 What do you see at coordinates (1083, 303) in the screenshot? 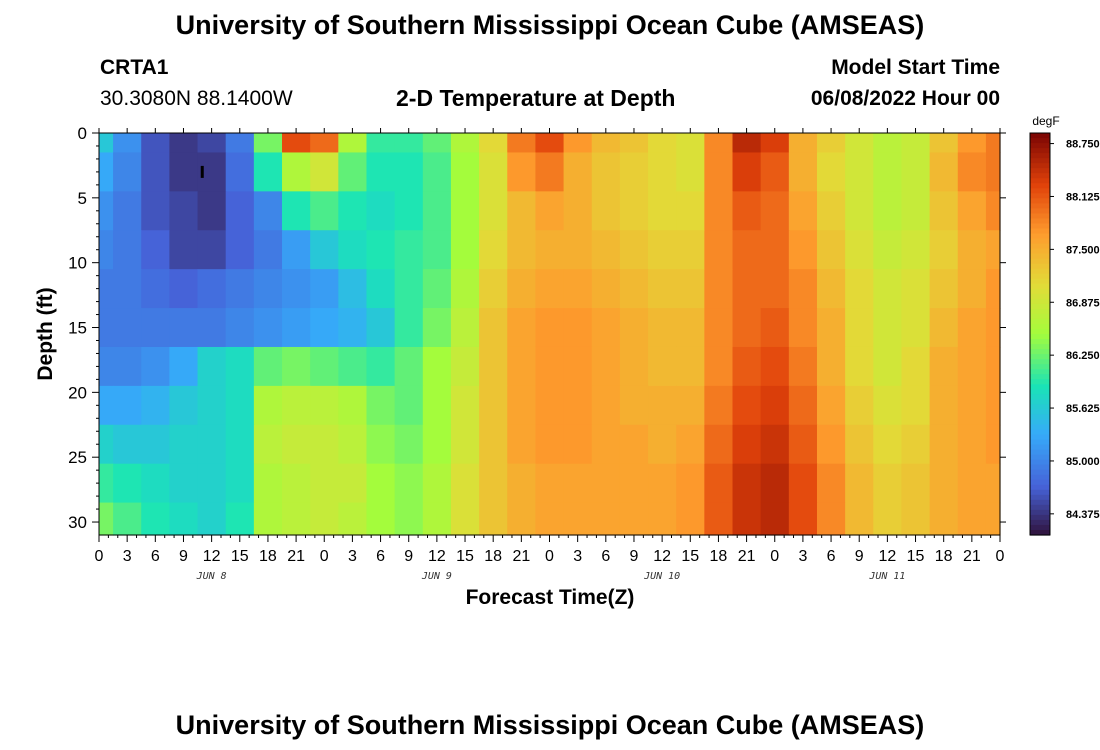
I see `colorbar-tick-label: 86.875` at bounding box center [1083, 303].